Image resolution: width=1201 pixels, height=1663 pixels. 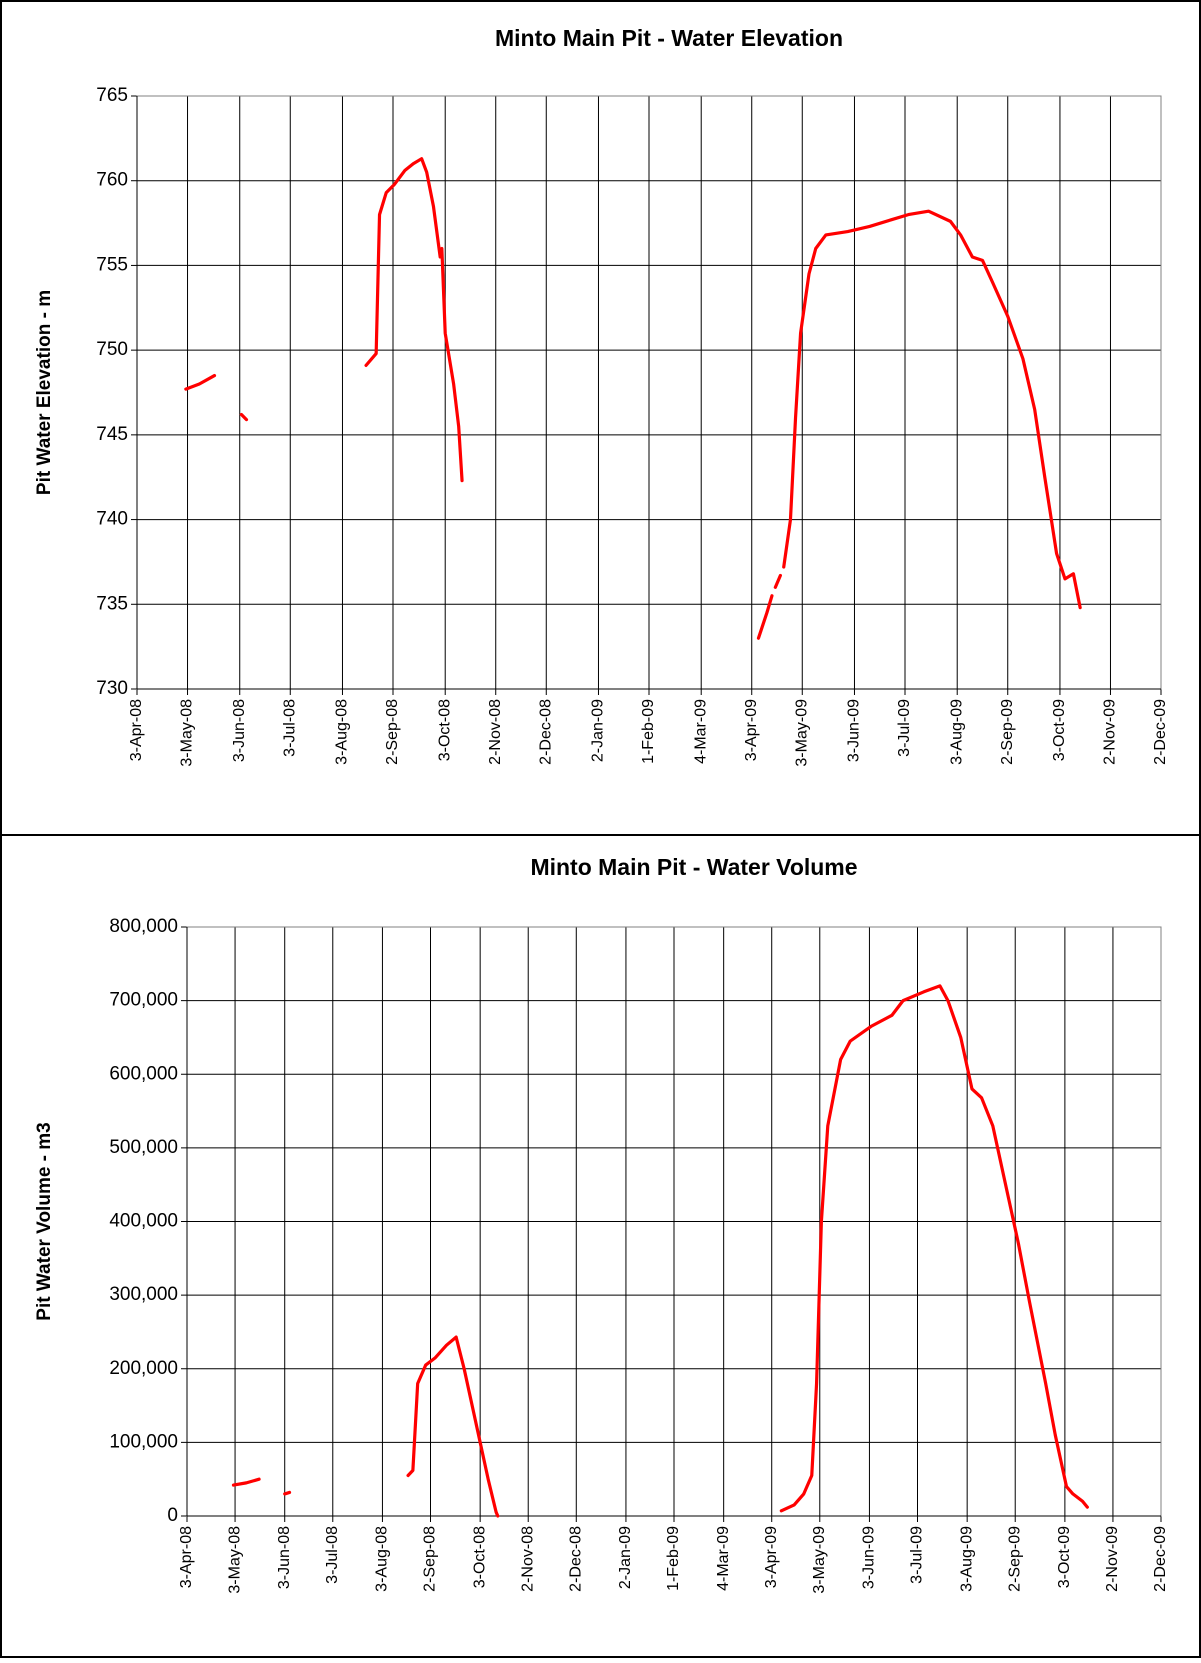 What do you see at coordinates (112, 688) in the screenshot?
I see `y-tick-label: 730` at bounding box center [112, 688].